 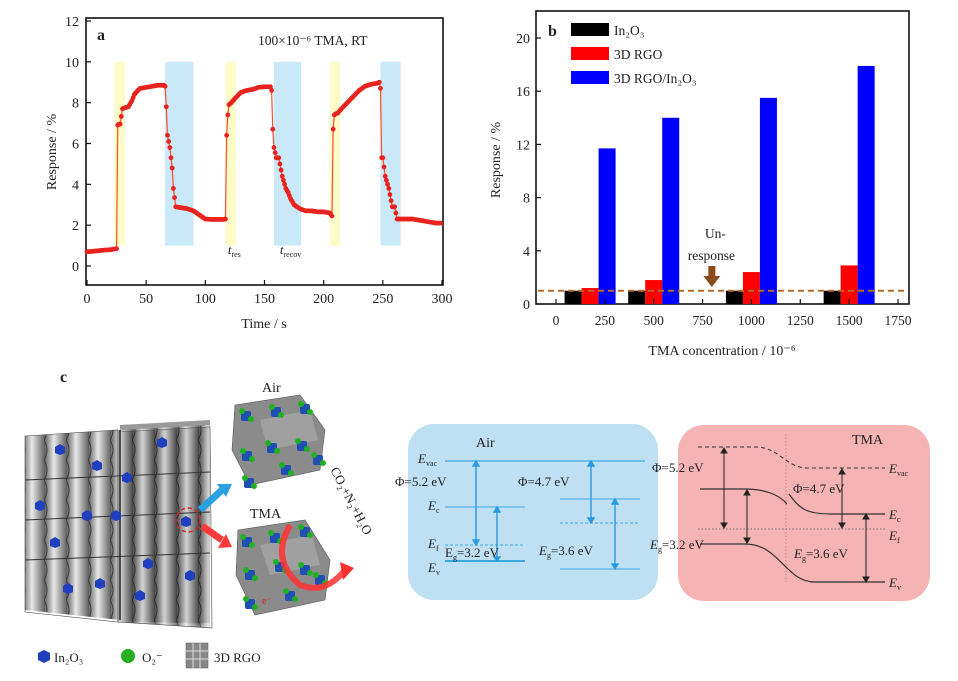 I want to click on tma-eg1: Eg=3.2 eV, so click(x=677, y=545).